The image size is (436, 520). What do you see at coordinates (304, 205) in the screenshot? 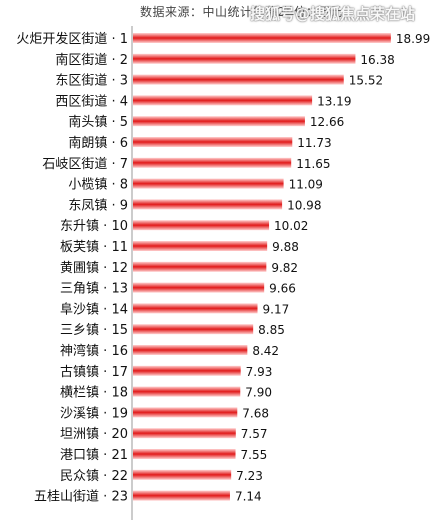
I see `value-label: 10.98` at bounding box center [304, 205].